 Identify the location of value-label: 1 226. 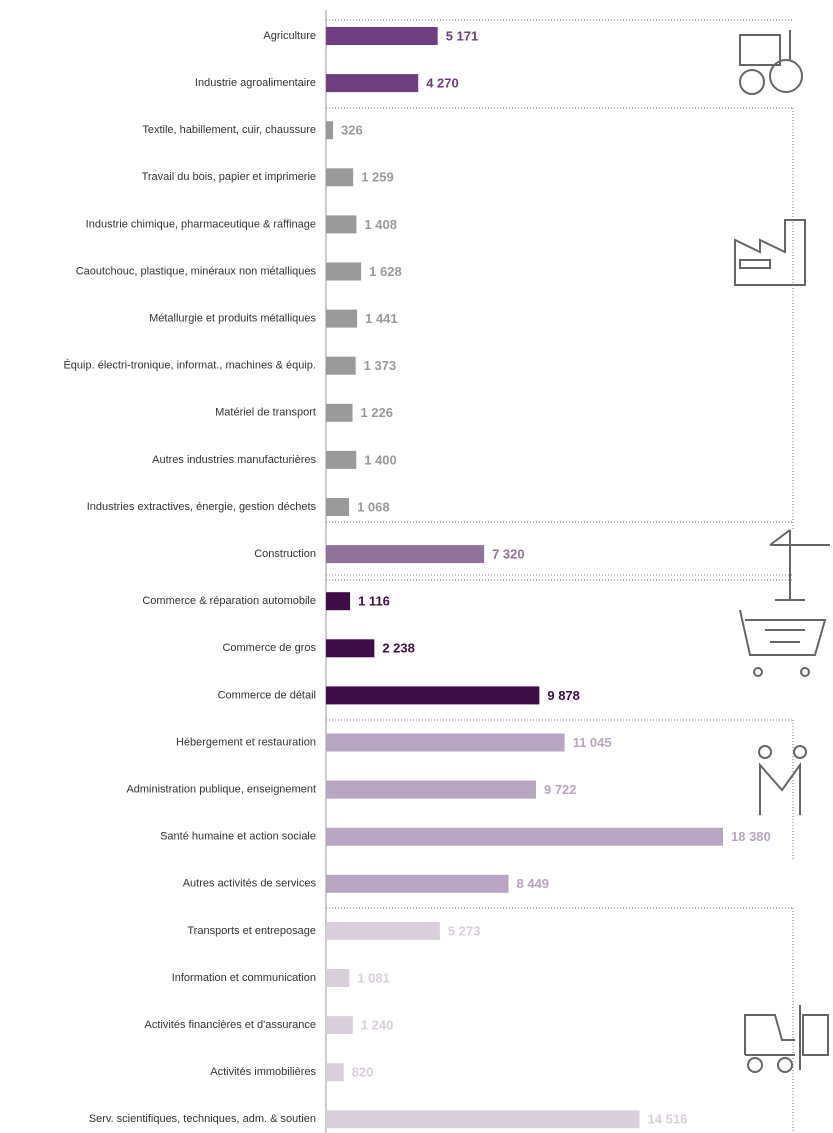
(376, 412).